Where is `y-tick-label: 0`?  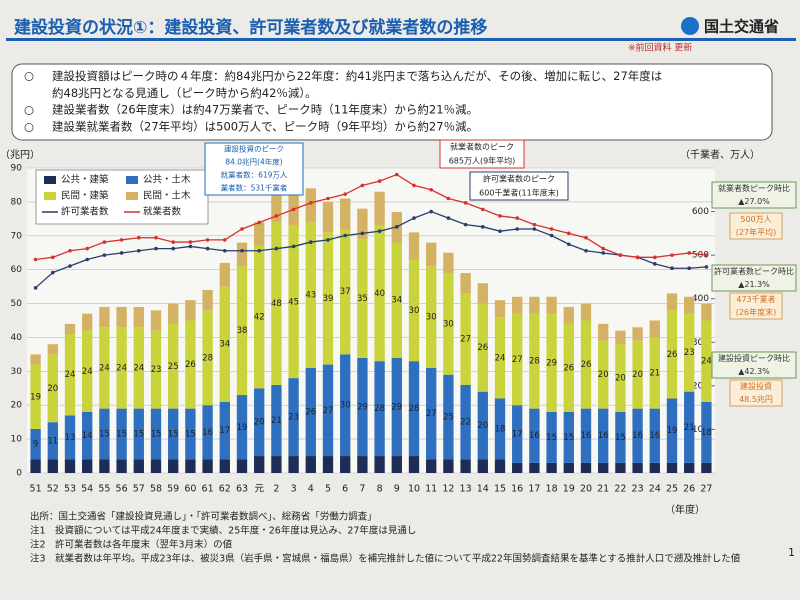
y-tick-label: 0 is located at coordinates (19, 474).